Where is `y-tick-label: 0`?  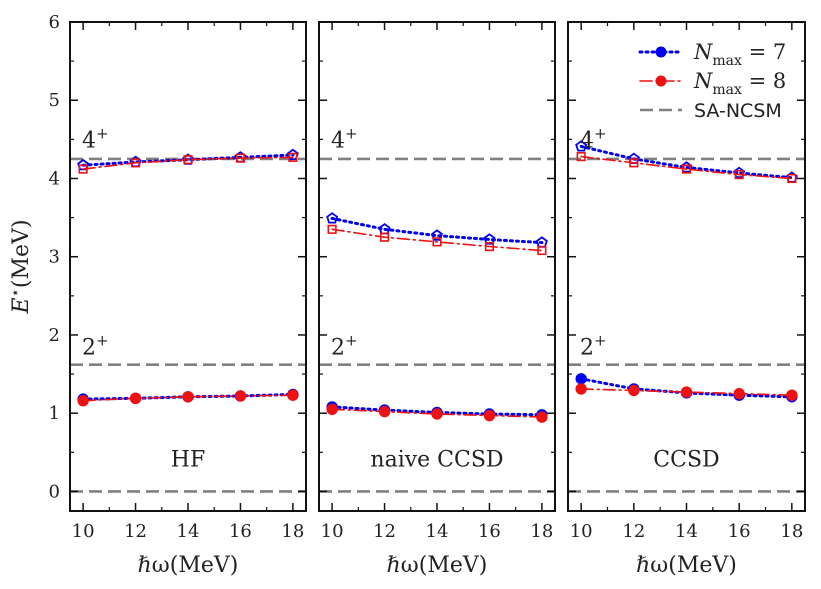
y-tick-label: 0 is located at coordinates (54, 491).